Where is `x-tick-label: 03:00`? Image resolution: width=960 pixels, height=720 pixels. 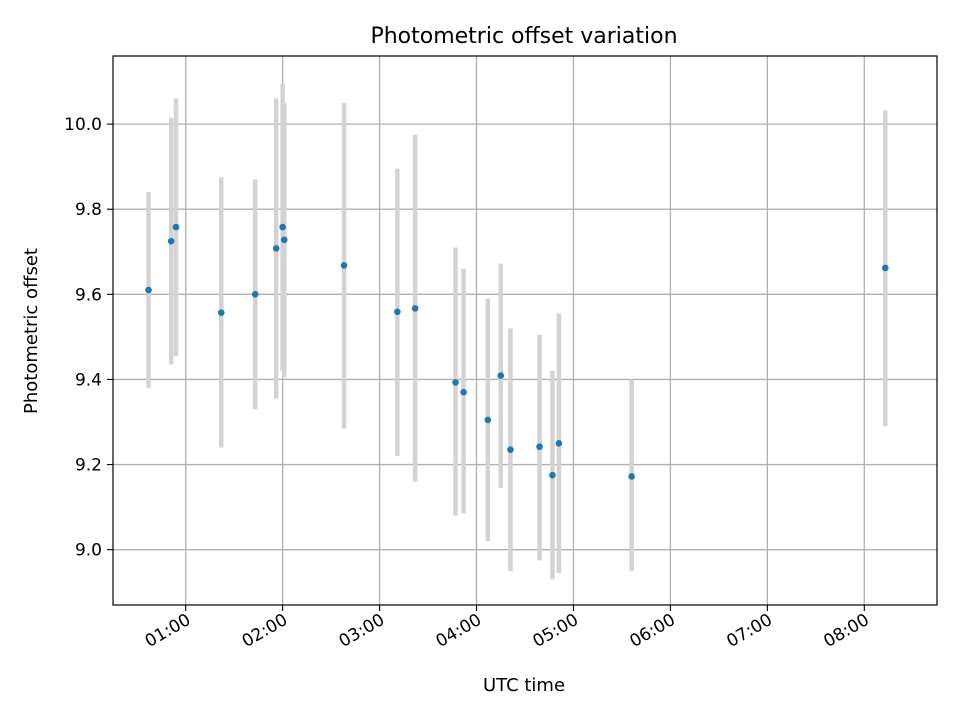 x-tick-label: 03:00 is located at coordinates (362, 631).